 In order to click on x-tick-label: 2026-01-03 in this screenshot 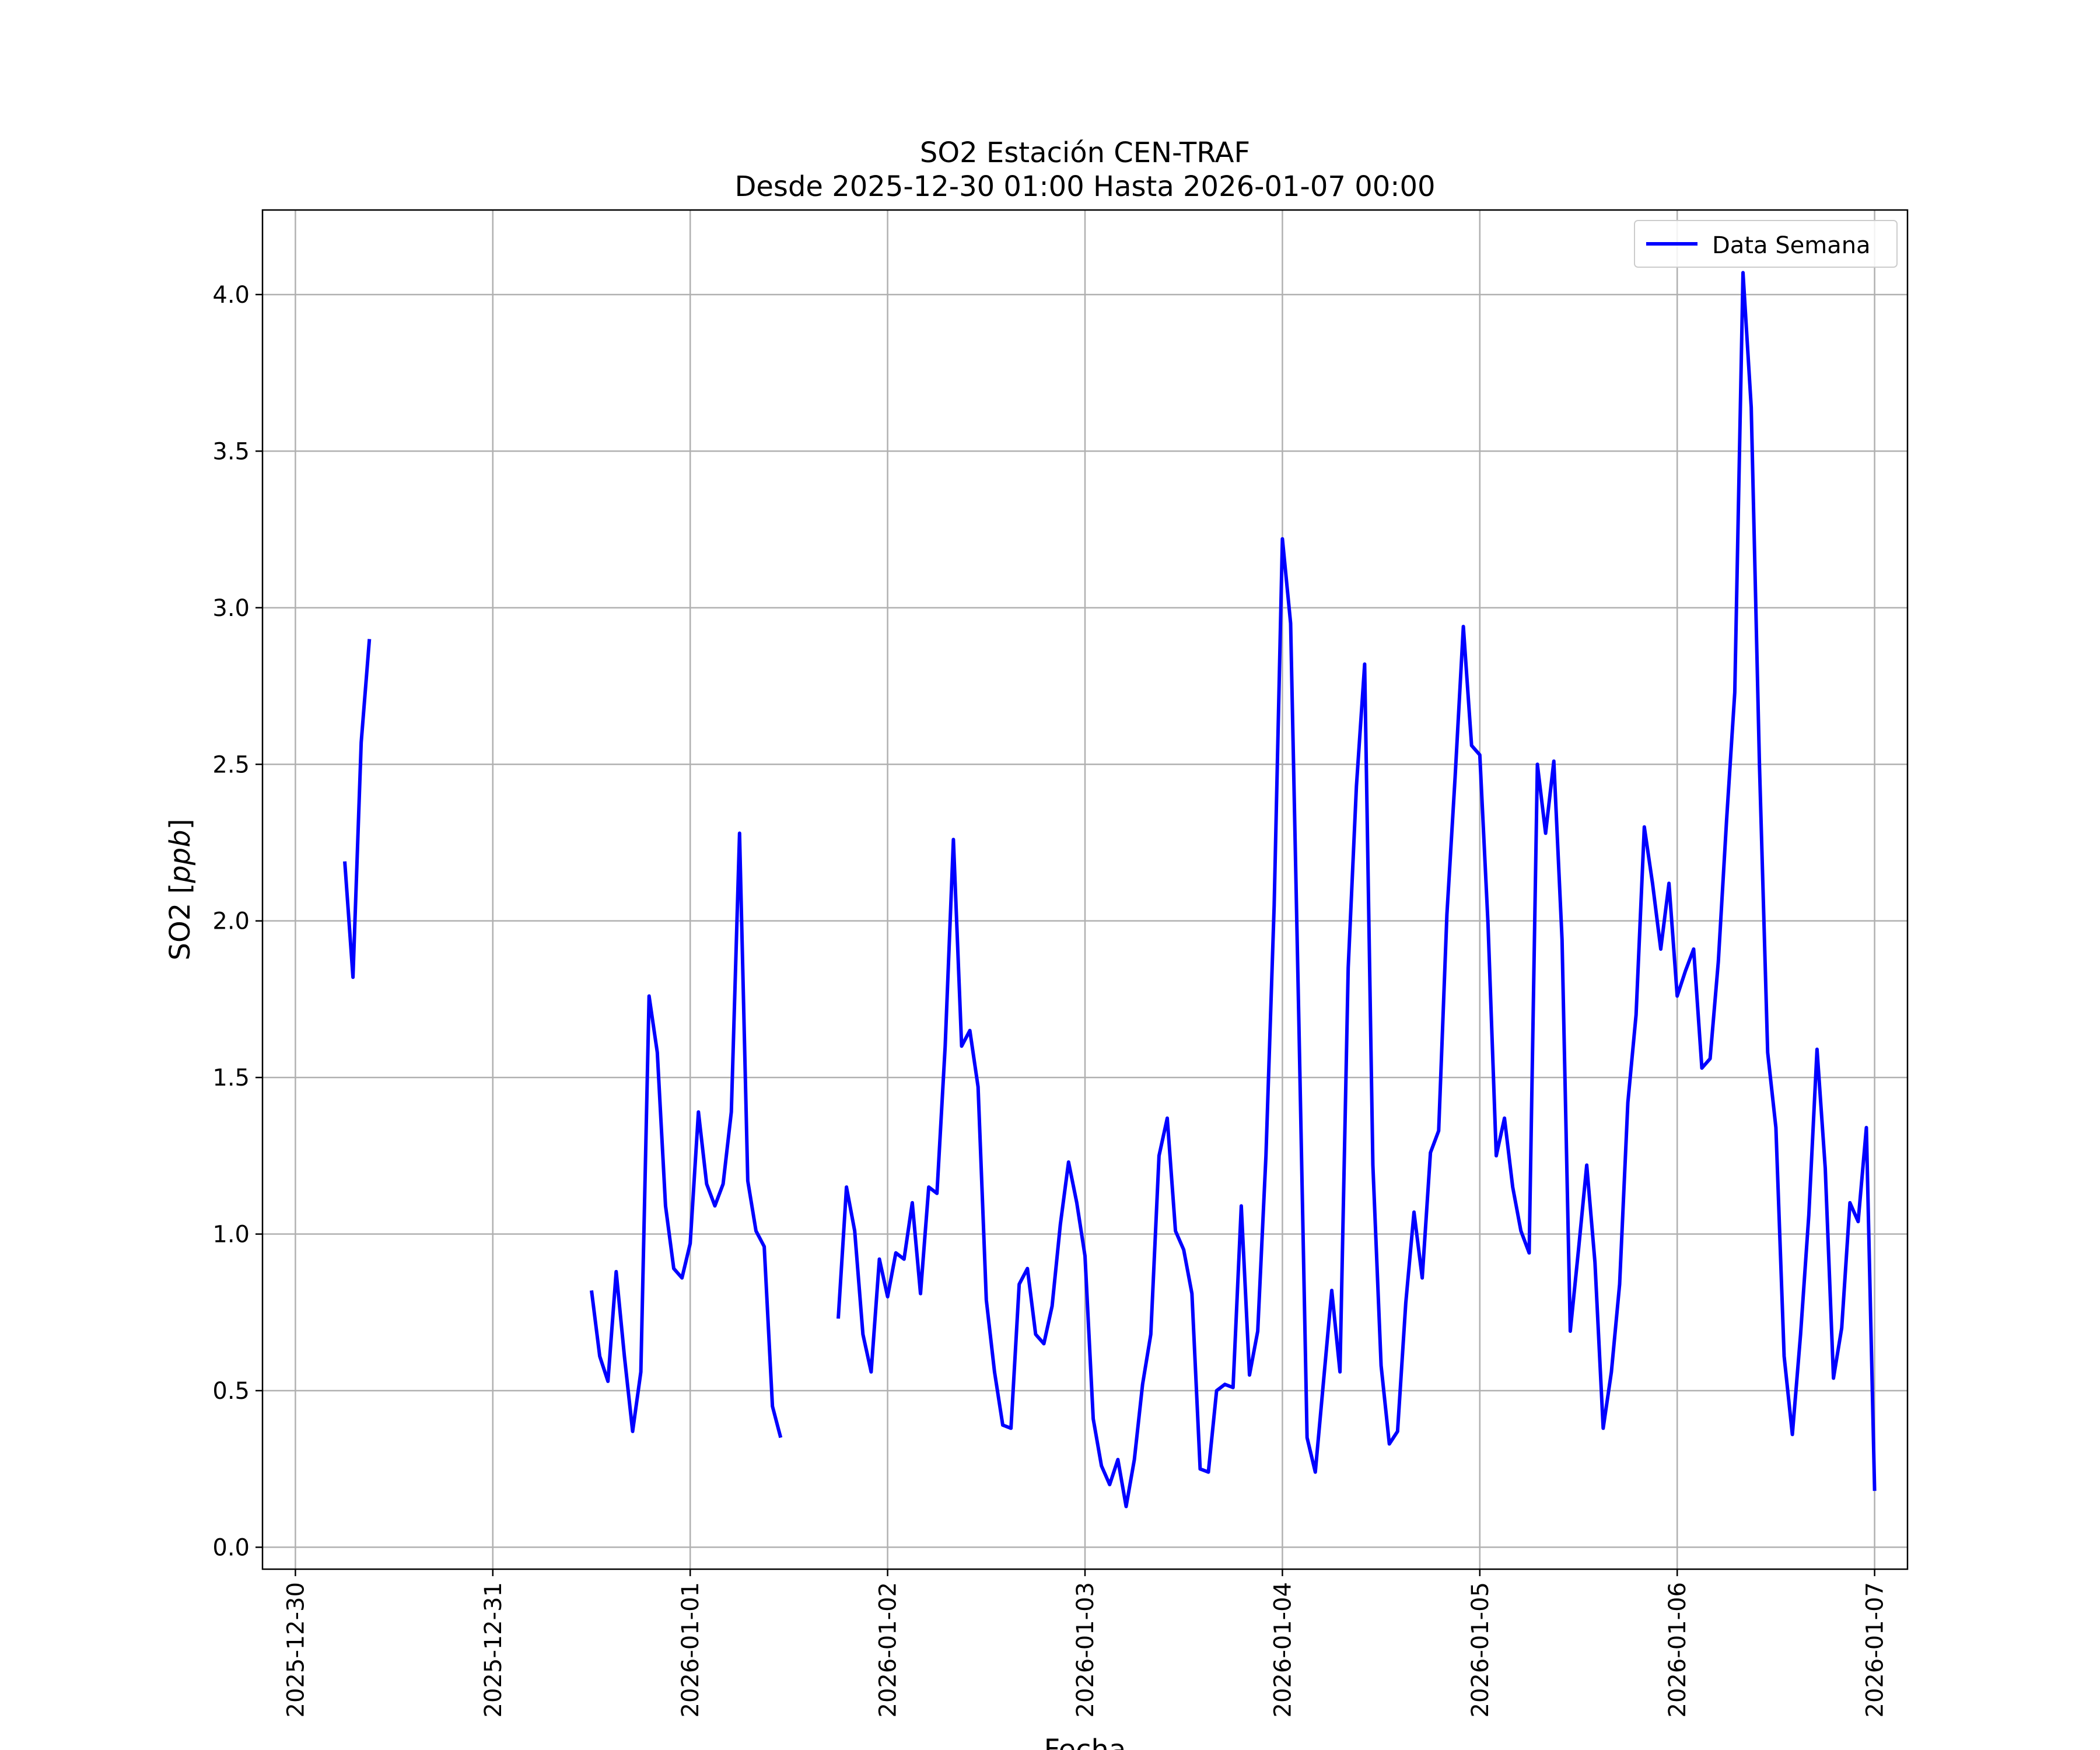, I will do `click(1085, 1650)`.